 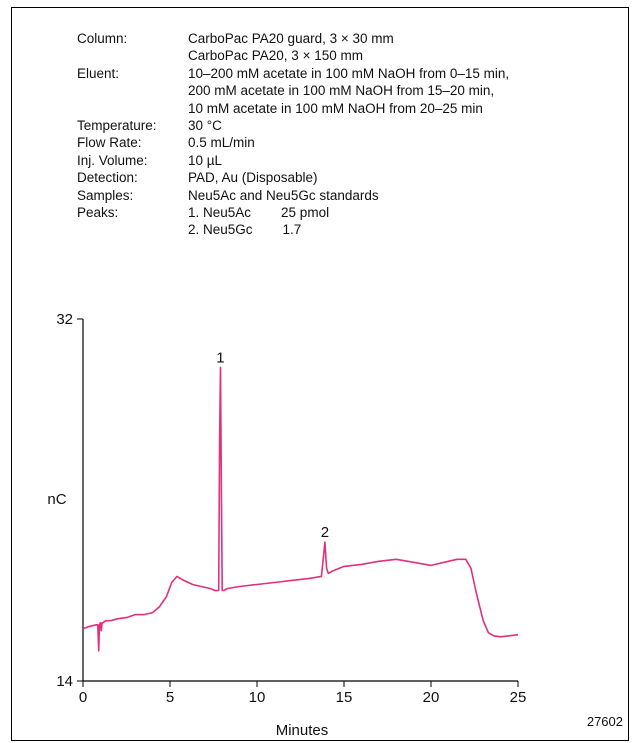 I want to click on peak-label: 2, so click(x=325, y=532).